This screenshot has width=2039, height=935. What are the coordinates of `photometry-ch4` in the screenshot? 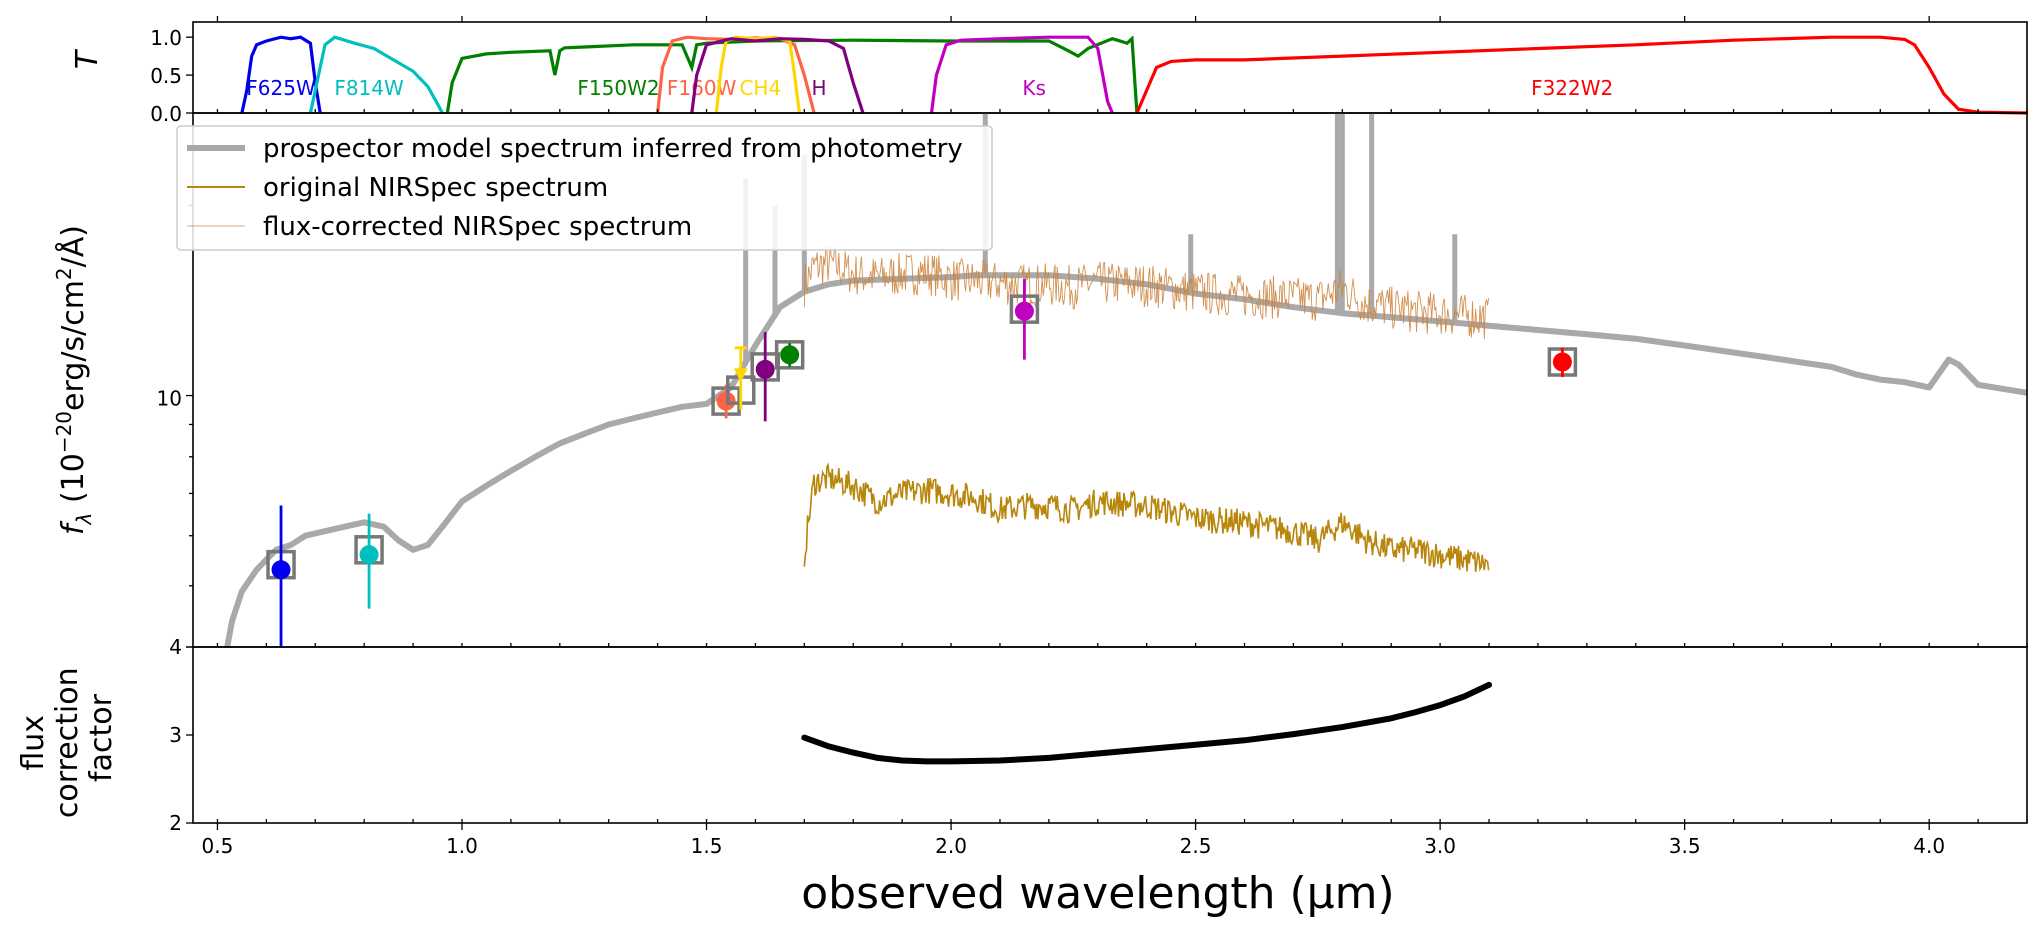 It's located at (741, 378).